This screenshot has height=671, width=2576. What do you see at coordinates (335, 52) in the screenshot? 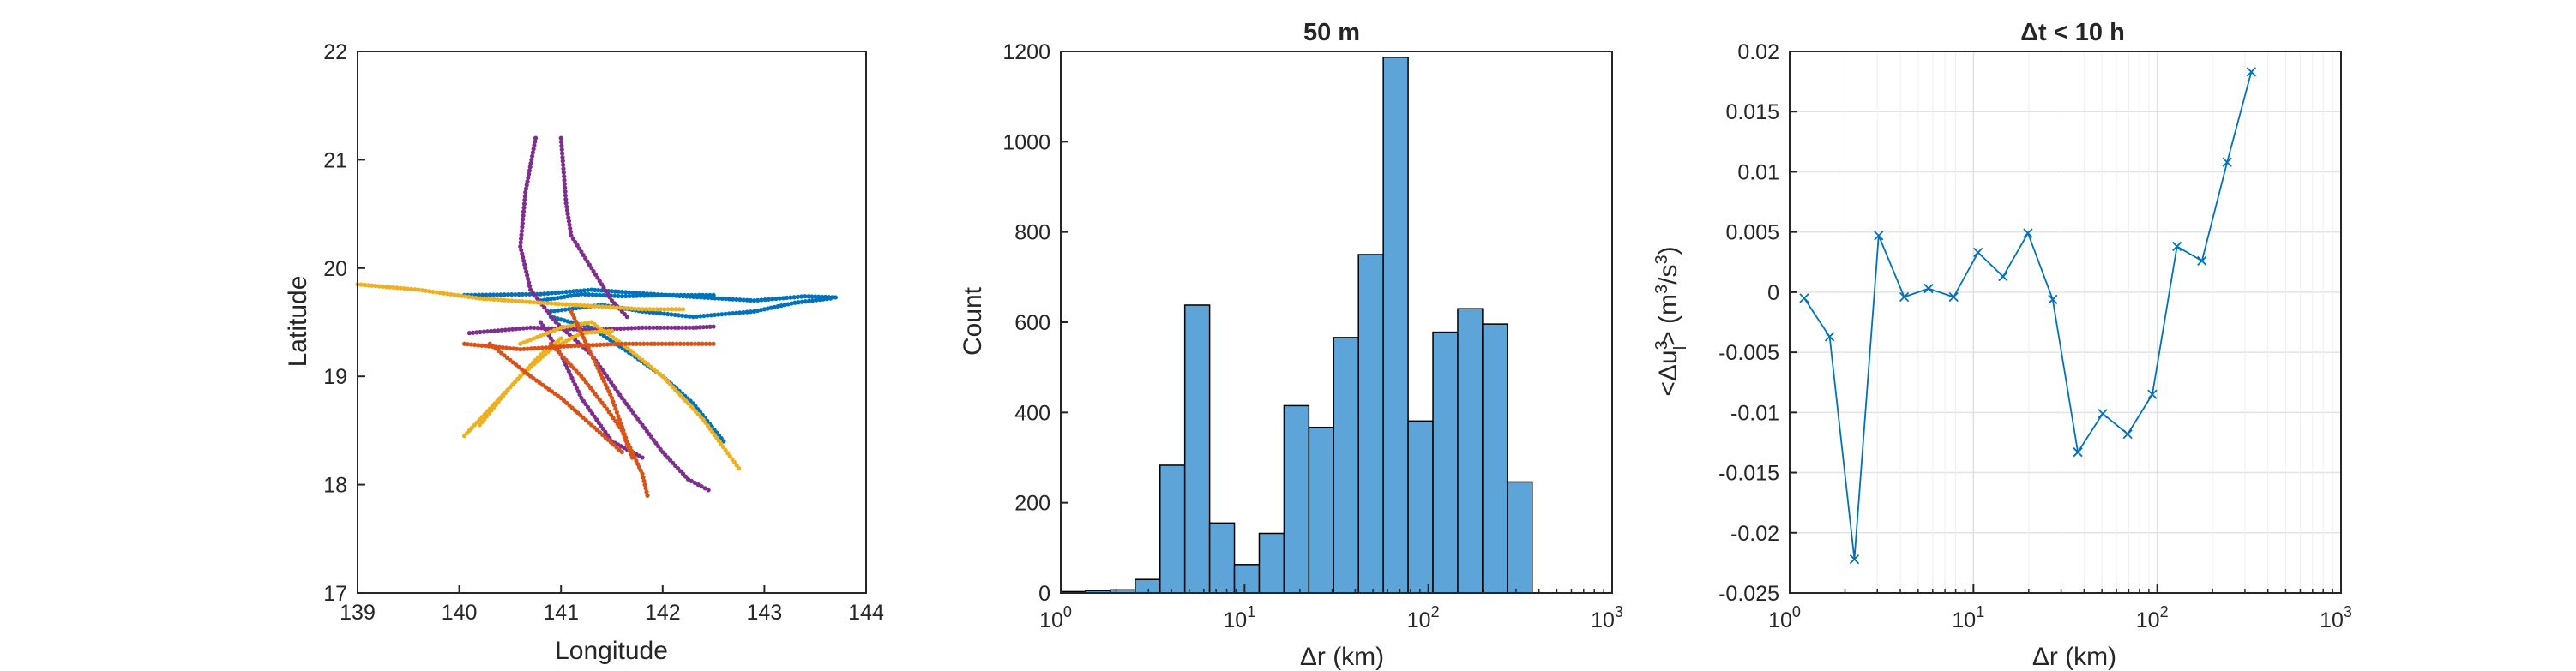
I see `y-tick-label: 22` at bounding box center [335, 52].